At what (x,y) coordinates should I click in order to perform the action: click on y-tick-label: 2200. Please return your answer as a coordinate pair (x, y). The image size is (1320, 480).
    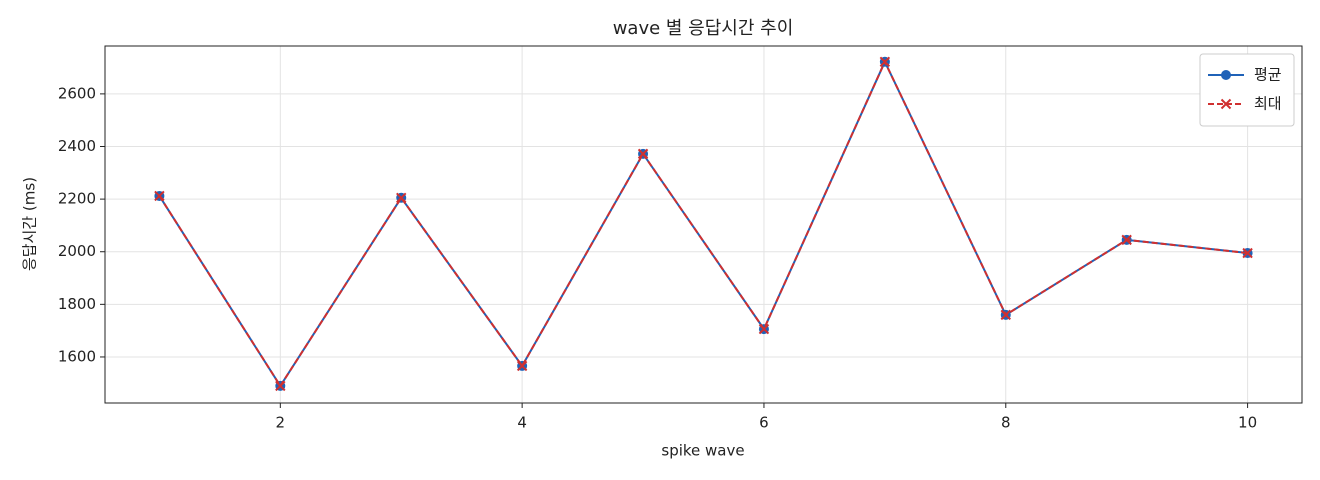
    Looking at the image, I should click on (77, 199).